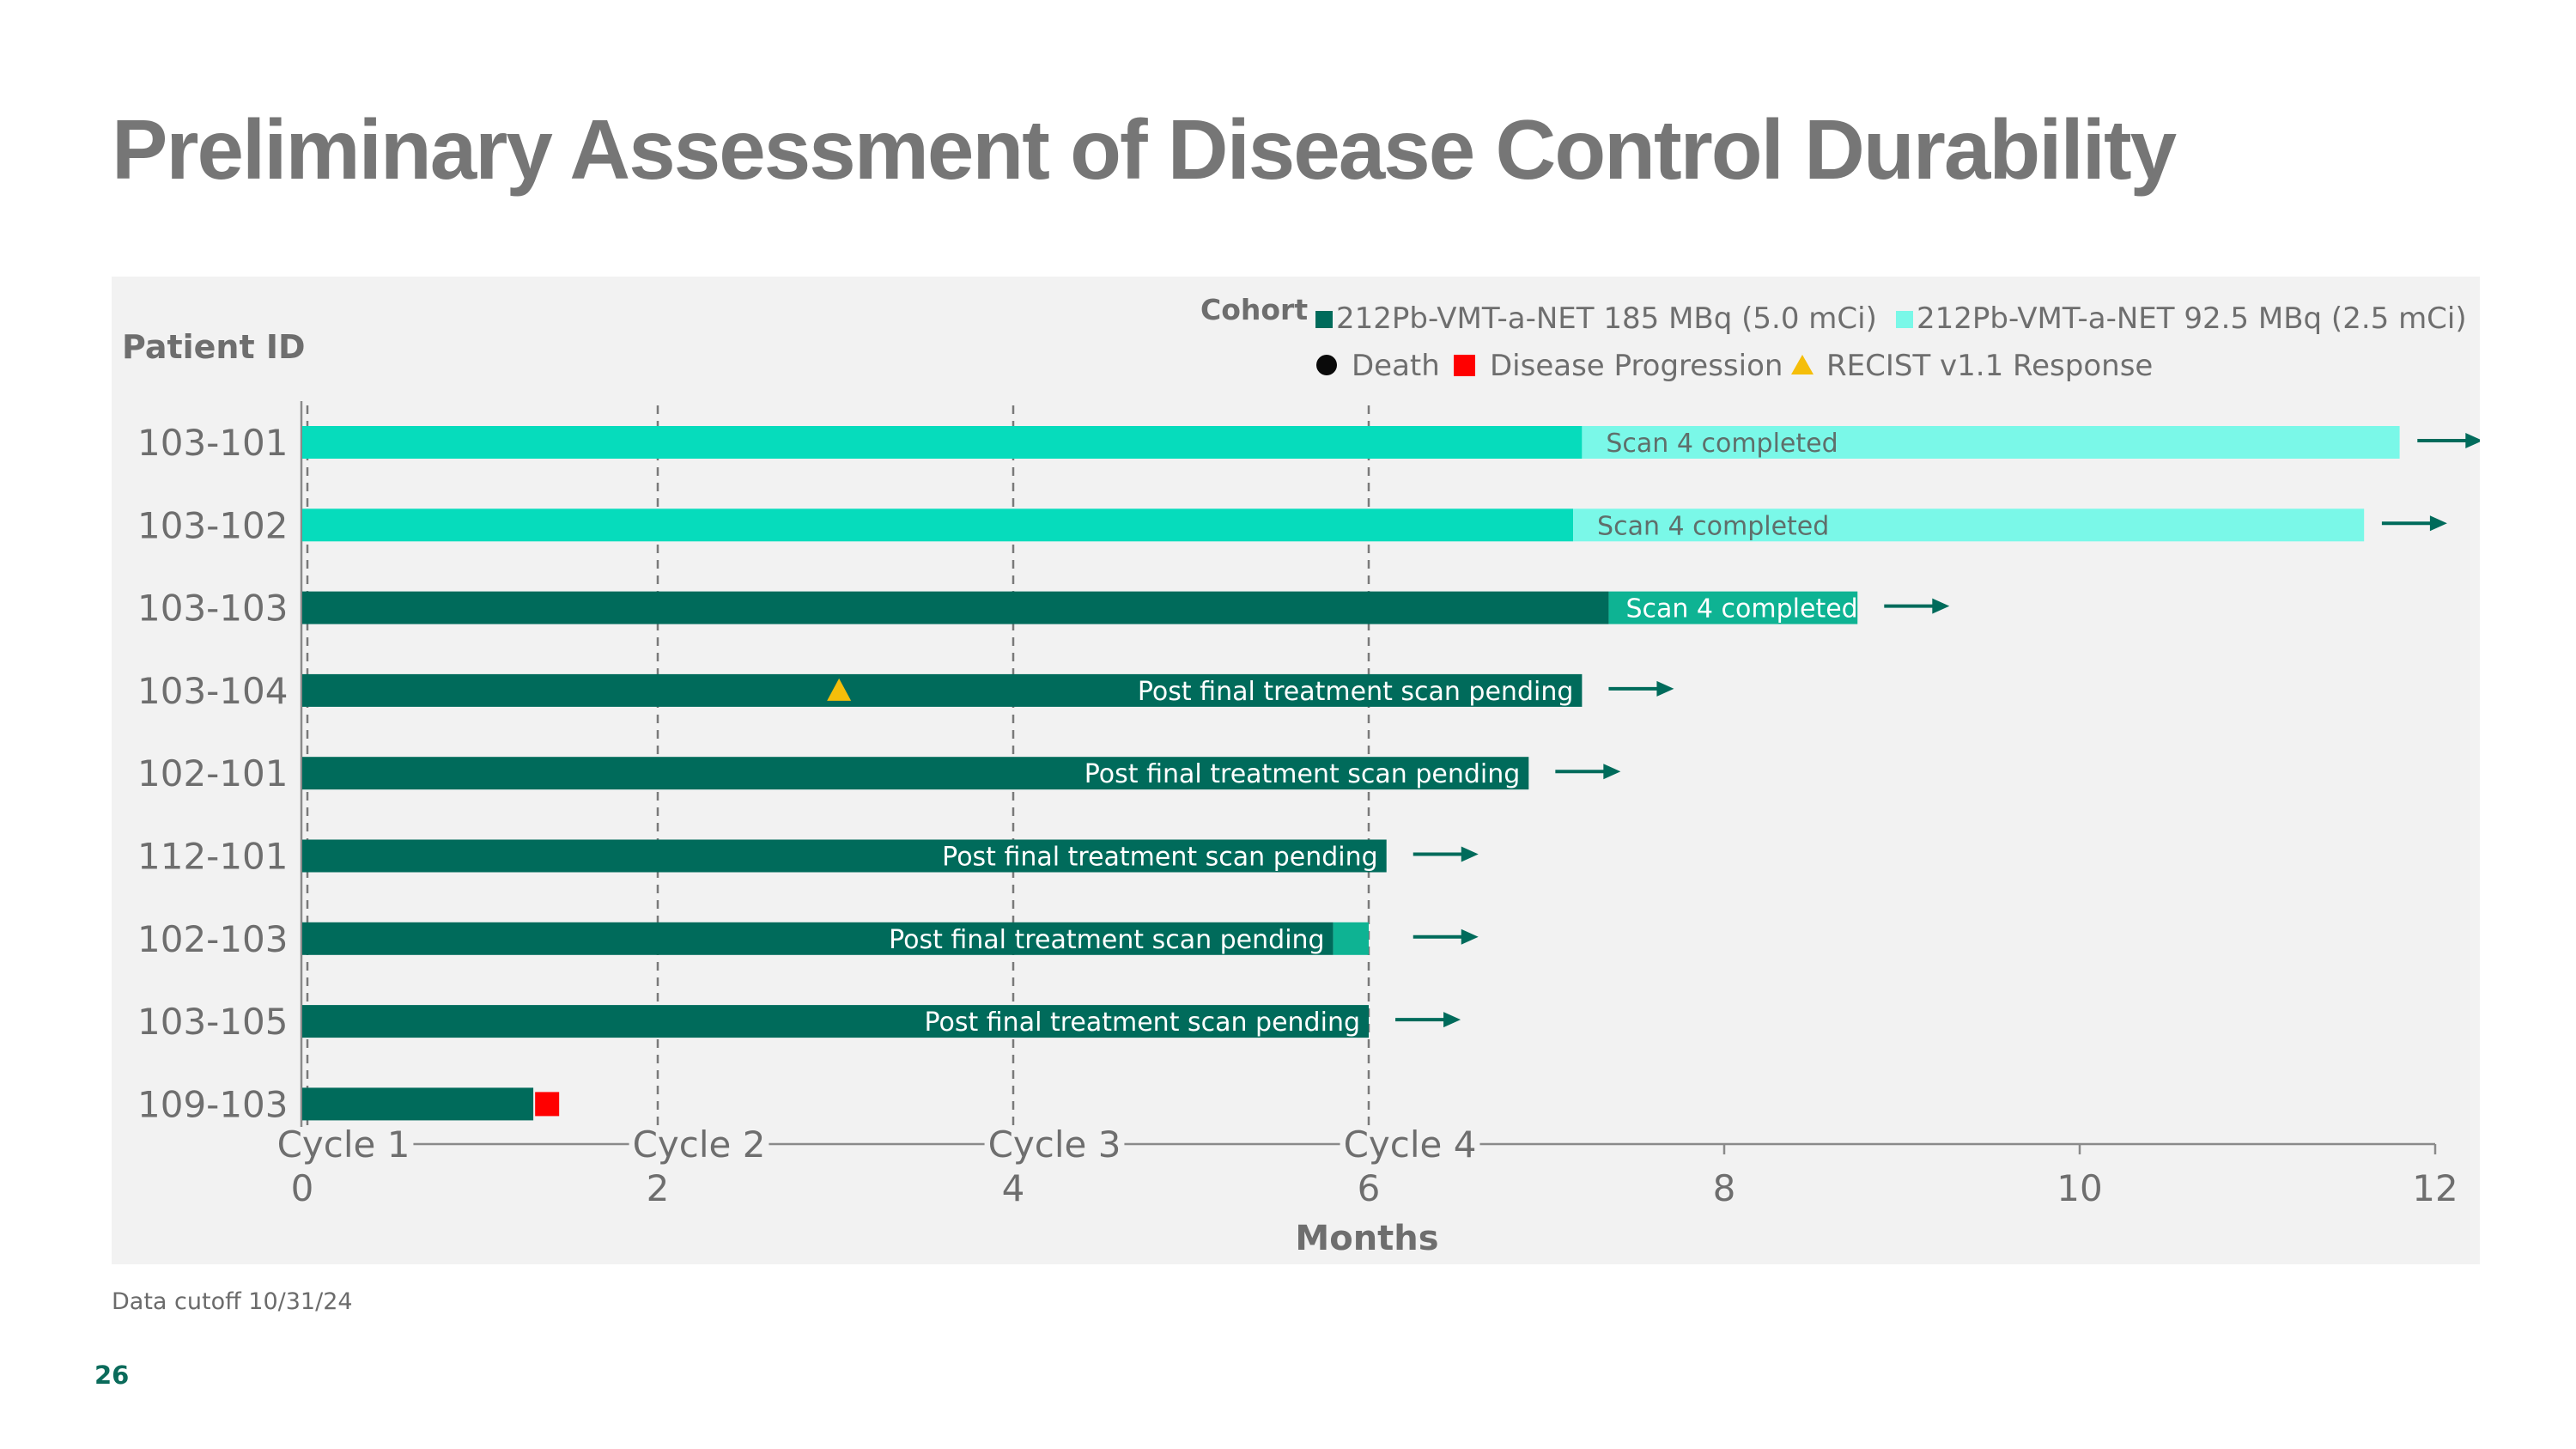  Describe the element at coordinates (1606, 318) in the screenshot. I see `legend-label-185: 212Pb-VMT-a-NET 185 MBq (5.0 mCi)` at that location.